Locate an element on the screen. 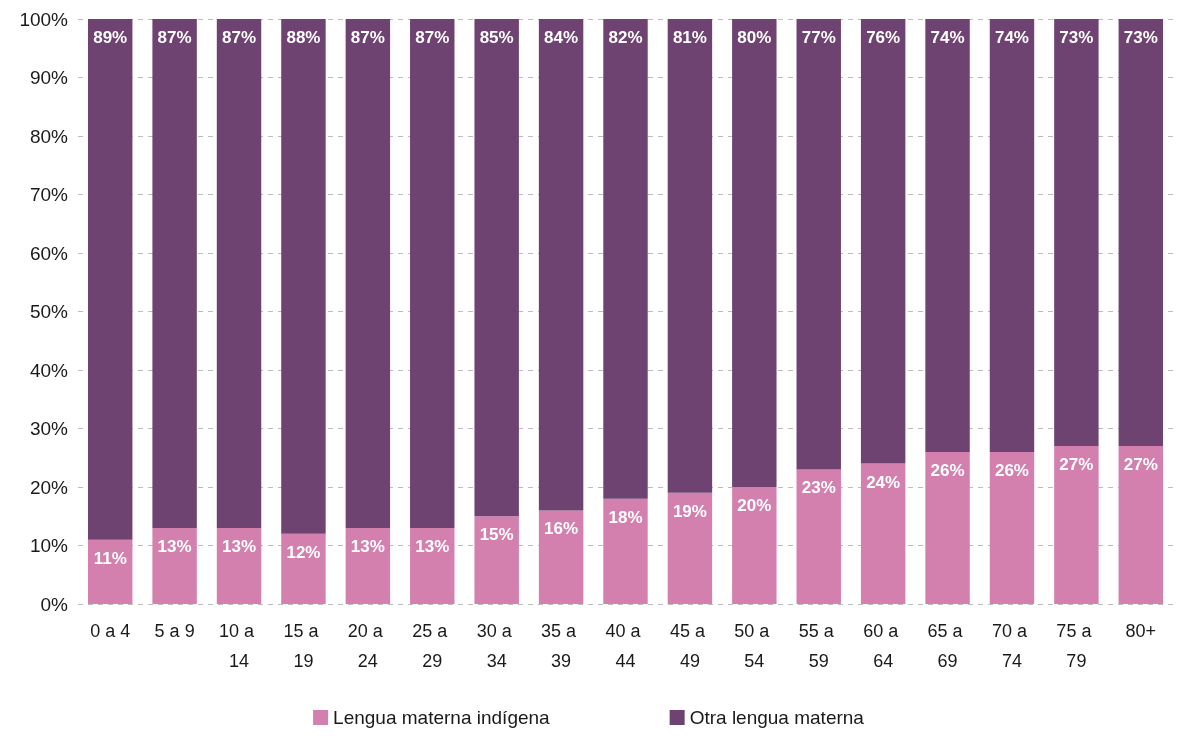 This screenshot has width=1177, height=738. data-label: 85% is located at coordinates (496, 37).